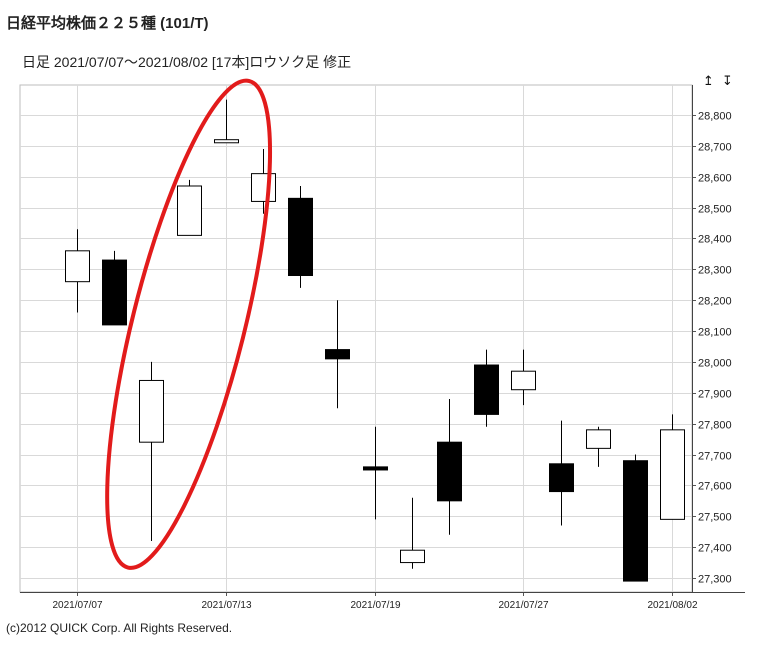 This screenshot has width=758, height=649. Describe the element at coordinates (715, 487) in the screenshot. I see `y-tick-label: 27,600` at that location.